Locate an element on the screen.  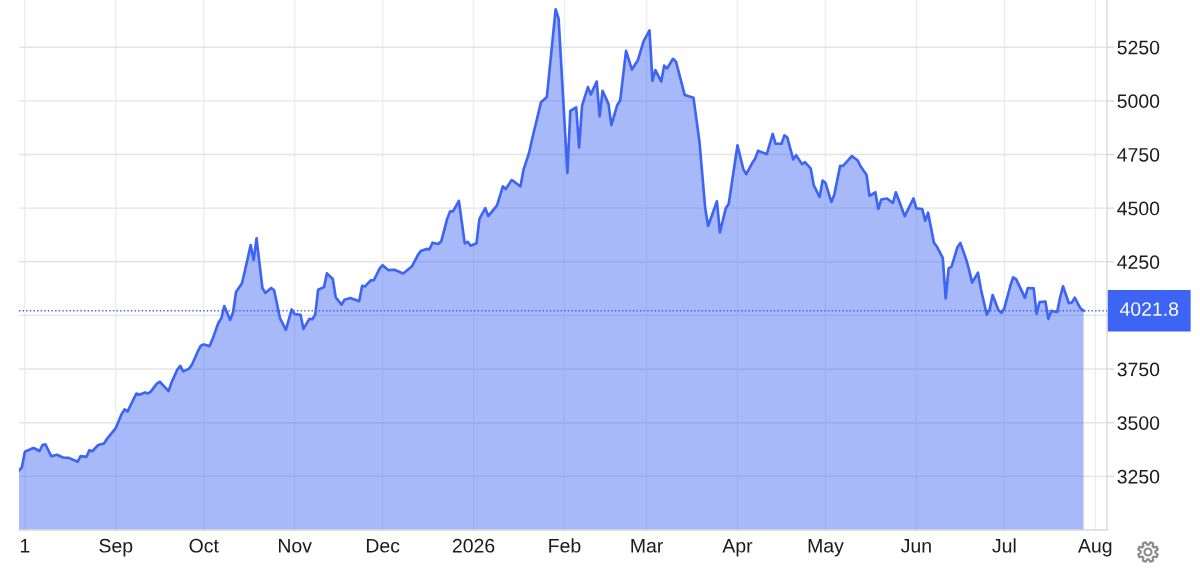
ref-line-label: 4021.8 is located at coordinates (1149, 309).